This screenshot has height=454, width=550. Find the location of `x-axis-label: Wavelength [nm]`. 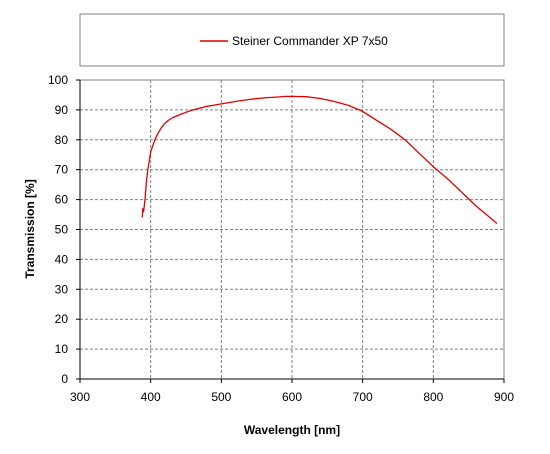

x-axis-label: Wavelength [nm] is located at coordinates (292, 430).